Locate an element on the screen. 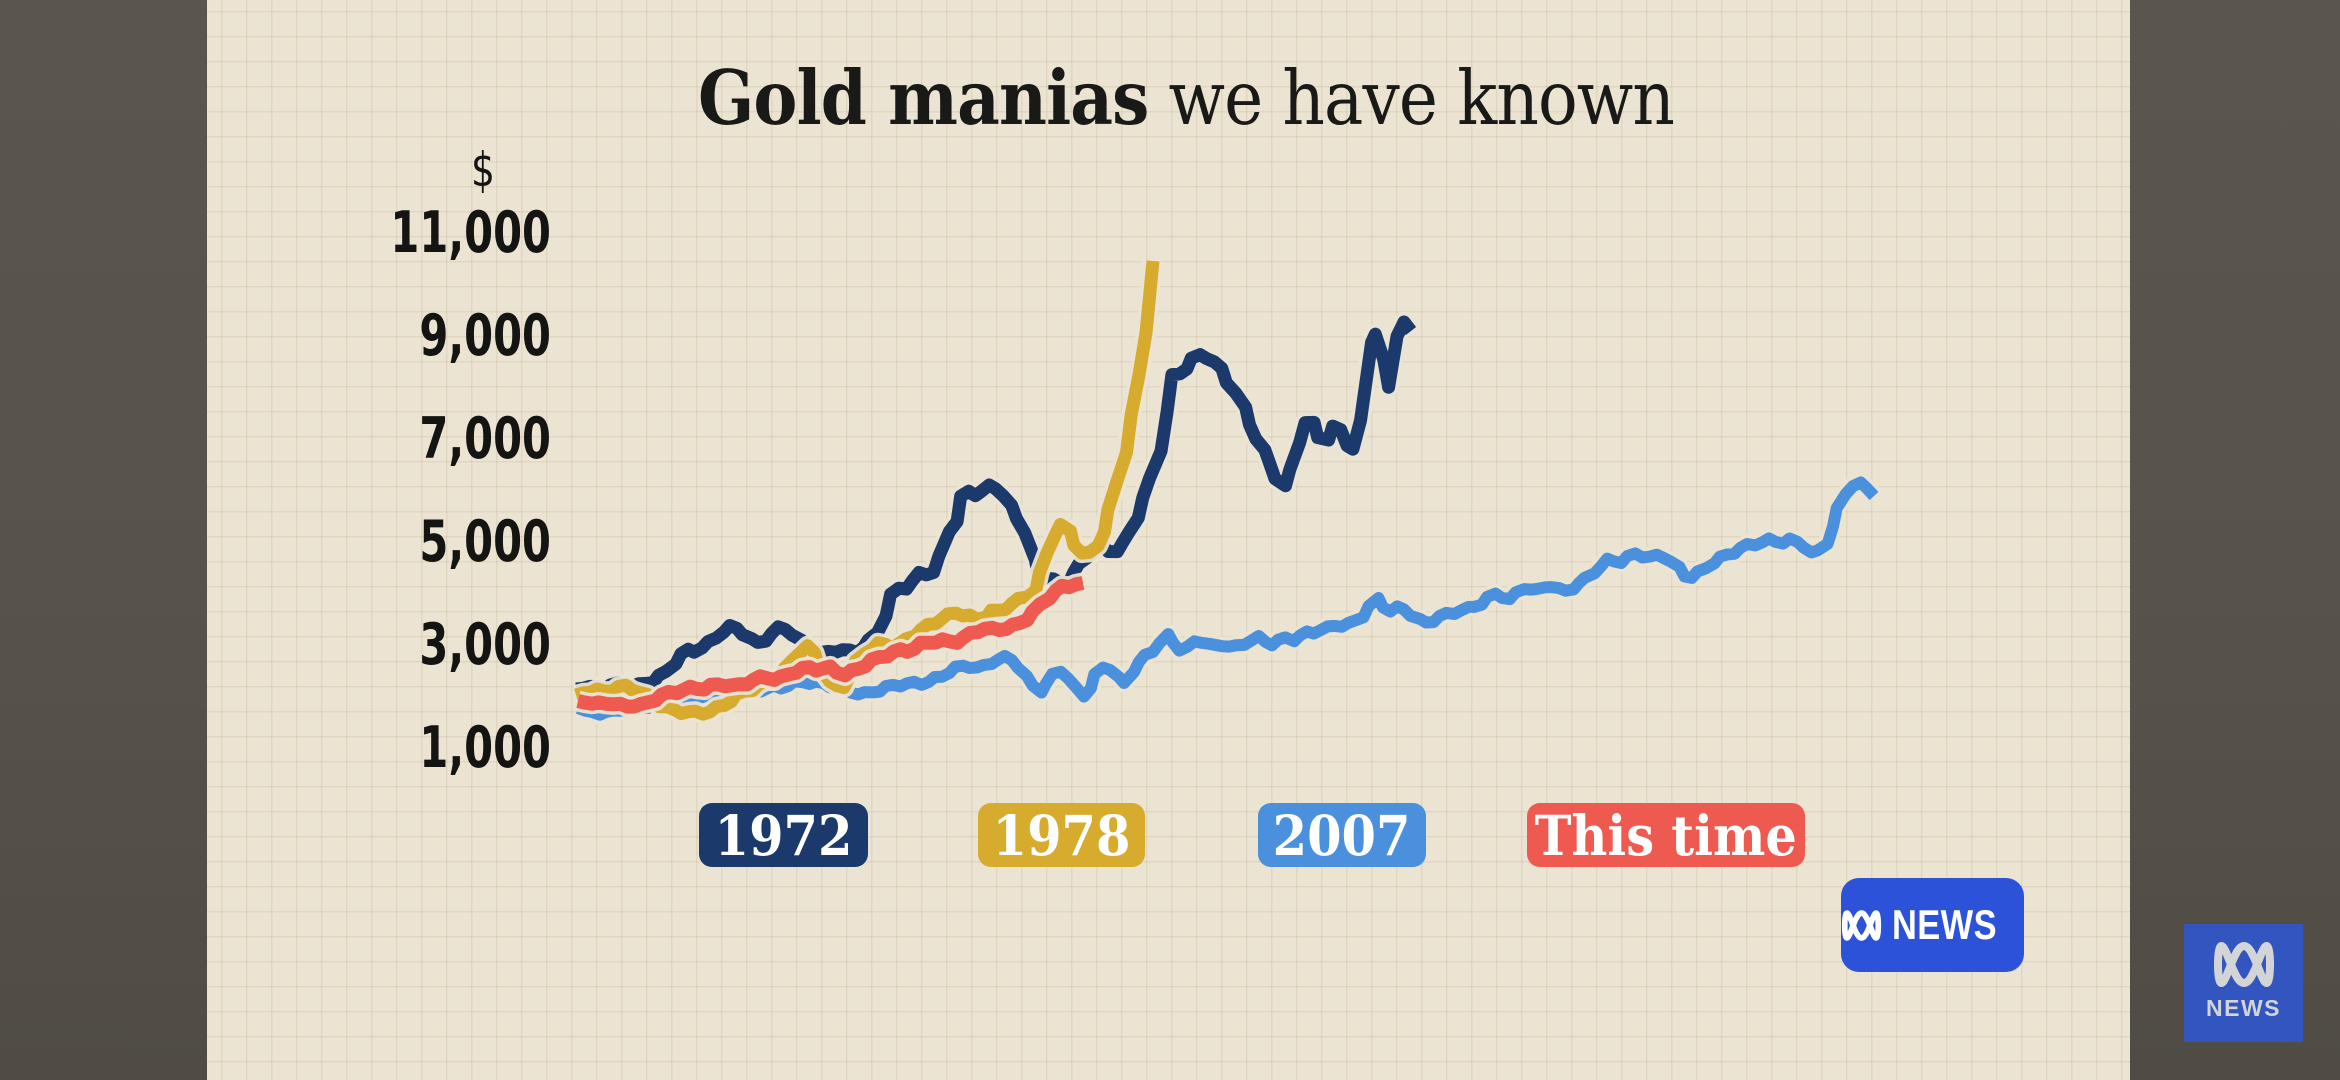  legend-badge-2007: 2007 is located at coordinates (1342, 835).